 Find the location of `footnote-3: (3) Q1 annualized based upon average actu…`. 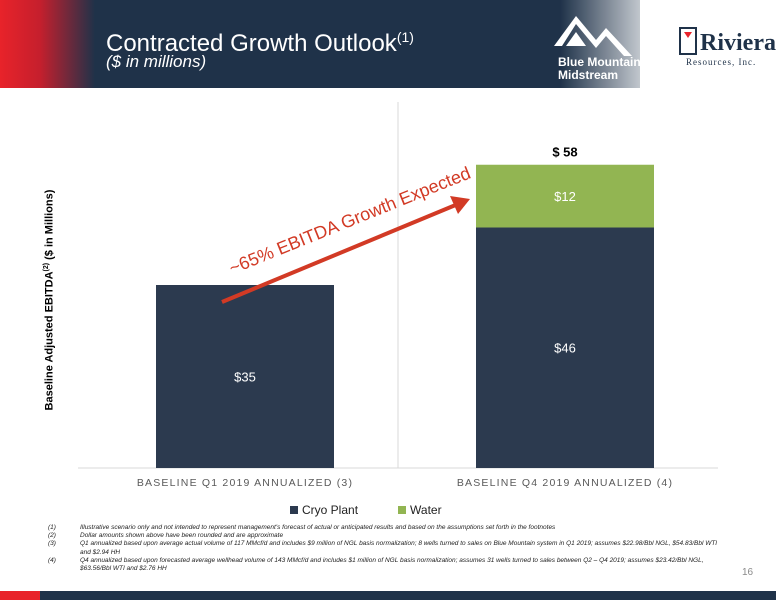

footnote-3: (3) Q1 annualized based upon average actu… is located at coordinates (383, 548).